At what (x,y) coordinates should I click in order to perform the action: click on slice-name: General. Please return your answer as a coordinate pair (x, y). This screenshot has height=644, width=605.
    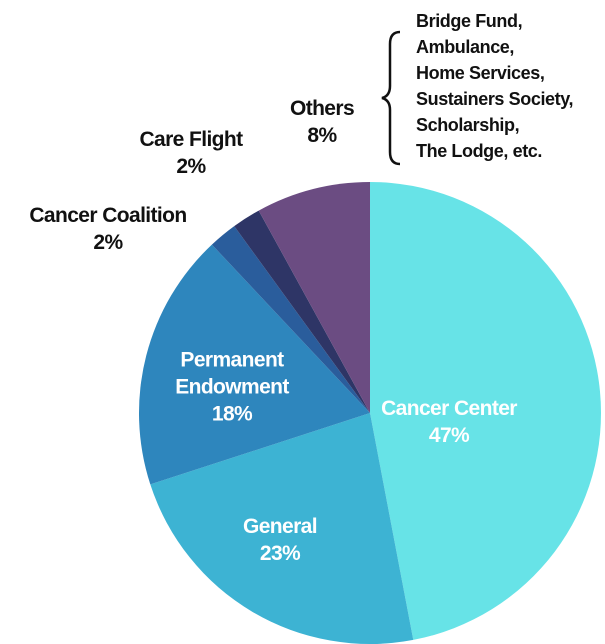
    Looking at the image, I should click on (280, 526).